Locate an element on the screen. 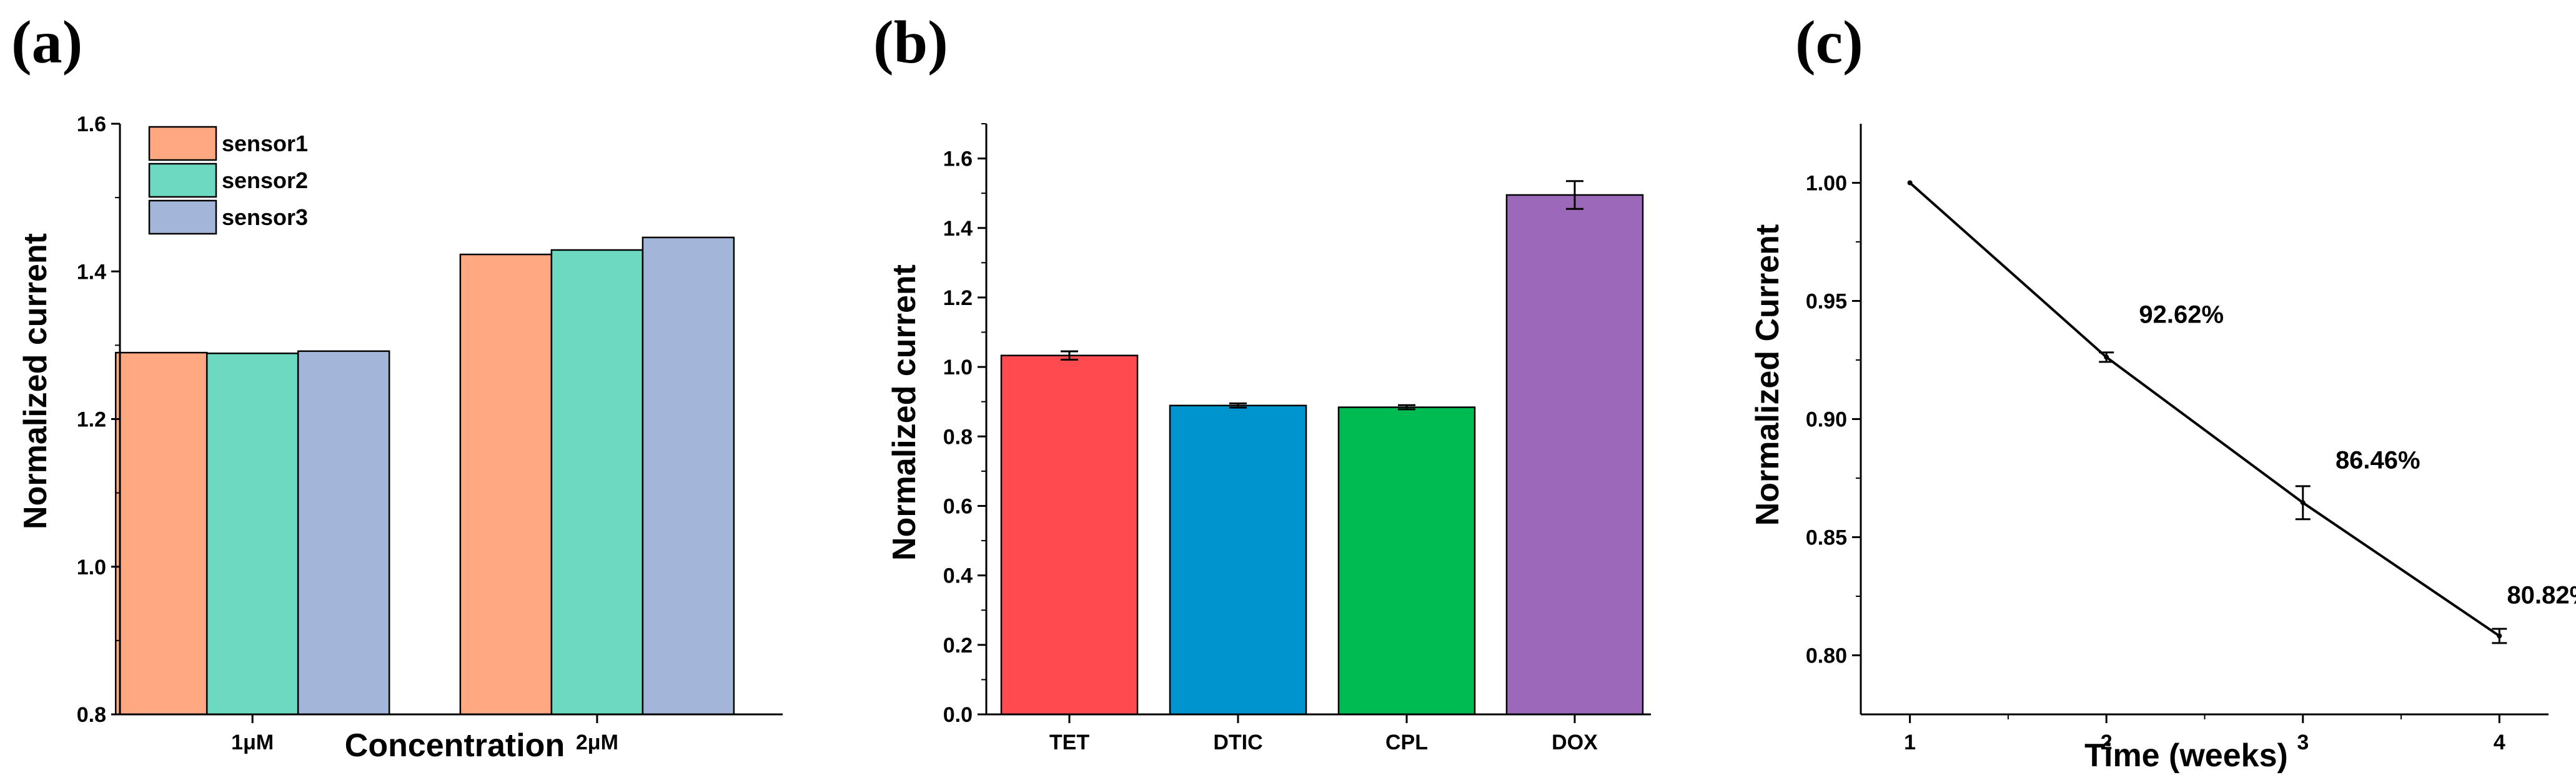 The image size is (2576, 780). bar-DOX is located at coordinates (1574, 455).